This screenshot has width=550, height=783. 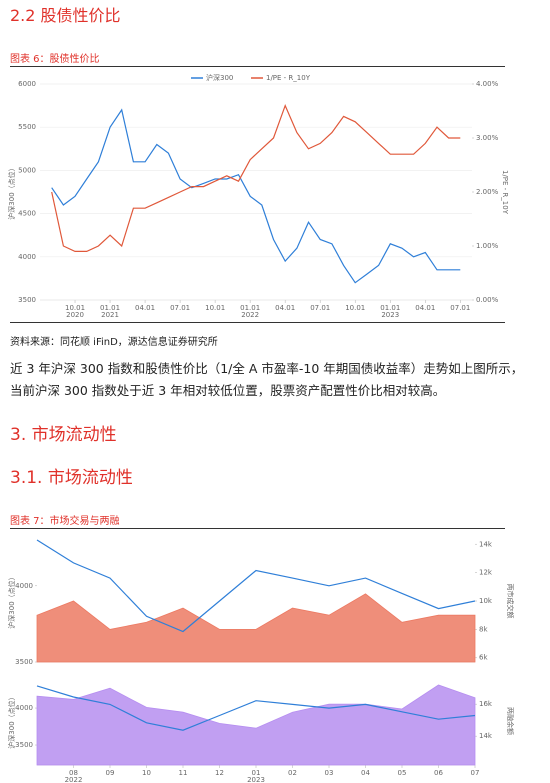 What do you see at coordinates (63, 435) in the screenshot?
I see `heading: 3. 市场流动性` at bounding box center [63, 435].